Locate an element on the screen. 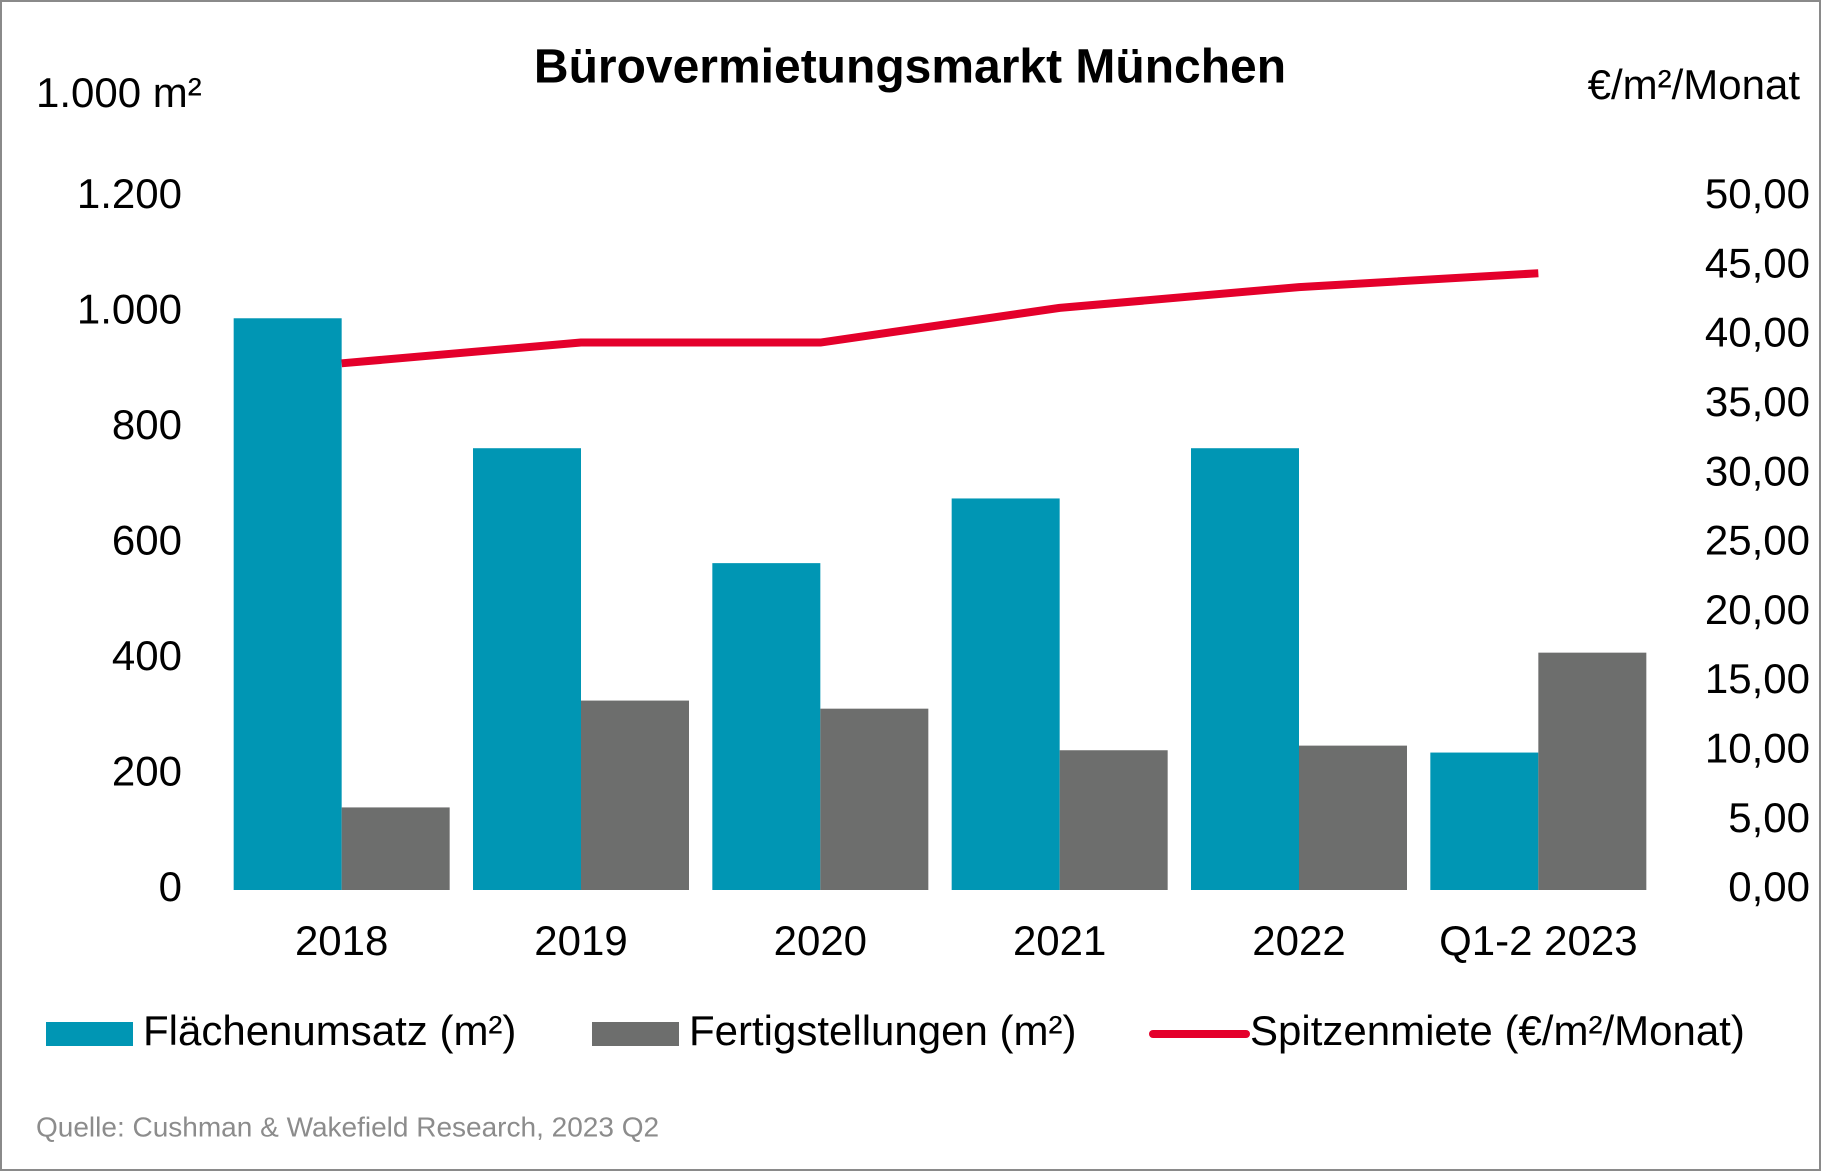  x-tick-label: 2022 is located at coordinates (1298, 940).